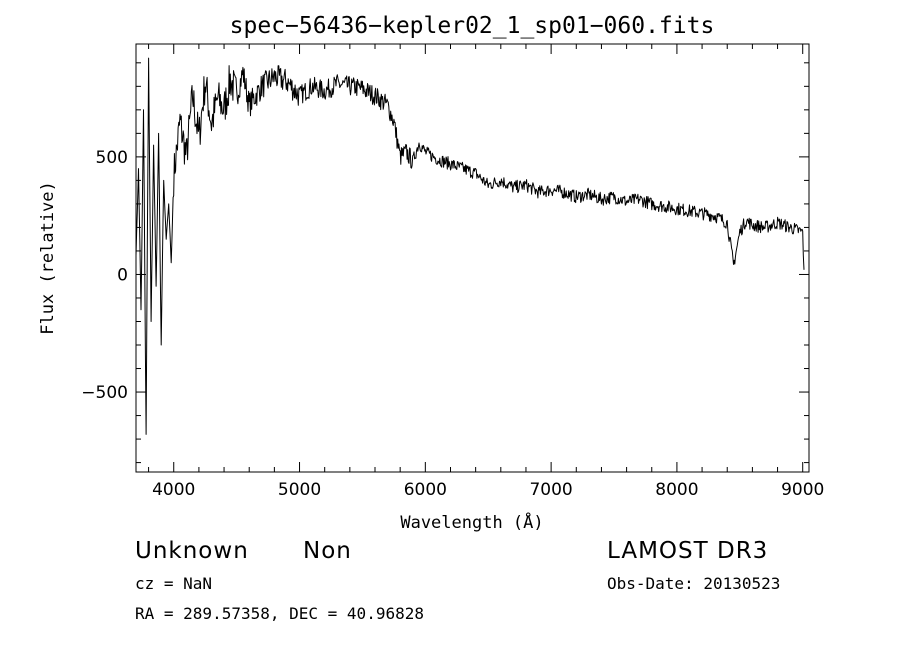 The image size is (900, 649). I want to click on x-tick-label: 8000, so click(676, 490).